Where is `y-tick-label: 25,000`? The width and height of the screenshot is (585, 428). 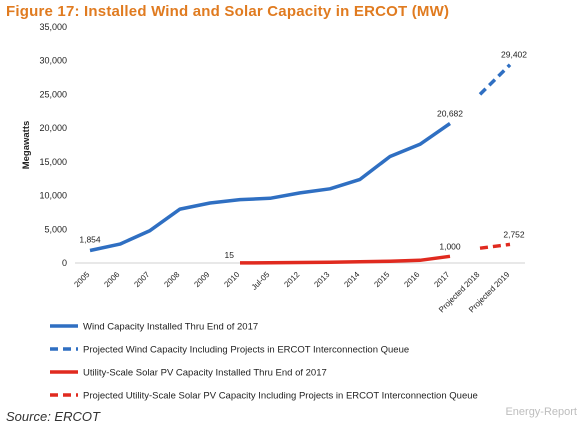 y-tick-label: 25,000 is located at coordinates (53, 94).